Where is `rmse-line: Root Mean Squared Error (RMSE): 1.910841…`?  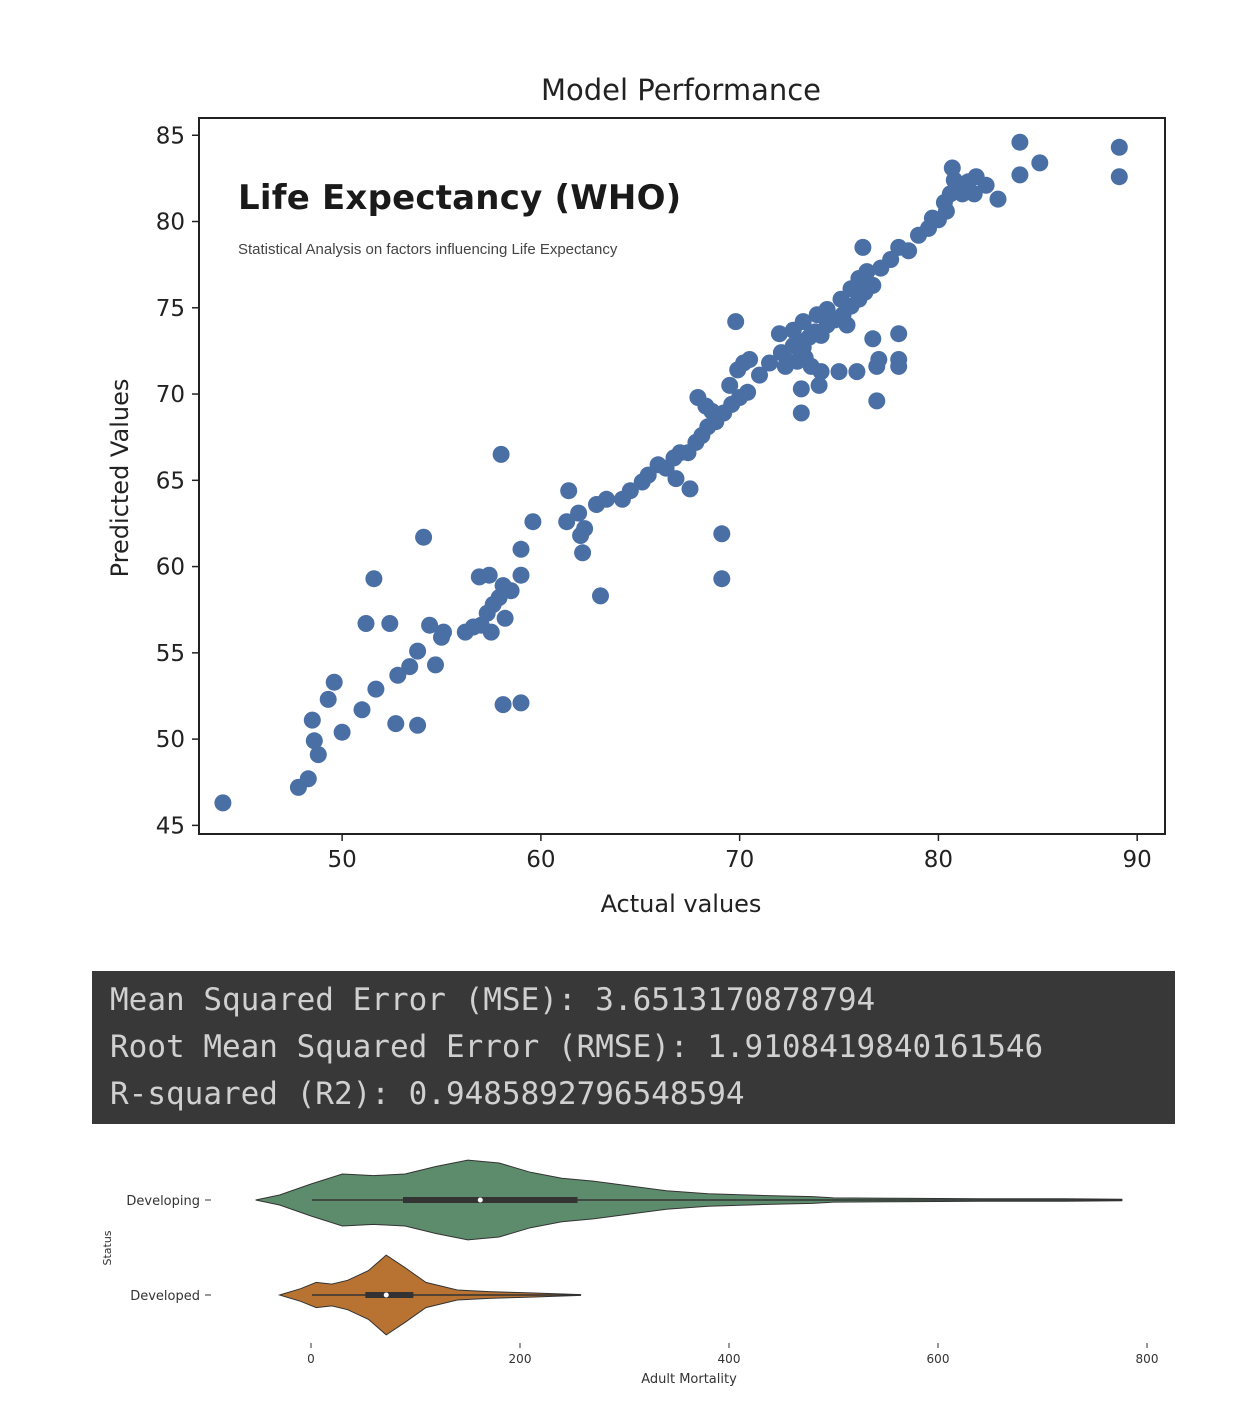
rmse-line: Root Mean Squared Error (RMSE): 1.910841… is located at coordinates (577, 1047).